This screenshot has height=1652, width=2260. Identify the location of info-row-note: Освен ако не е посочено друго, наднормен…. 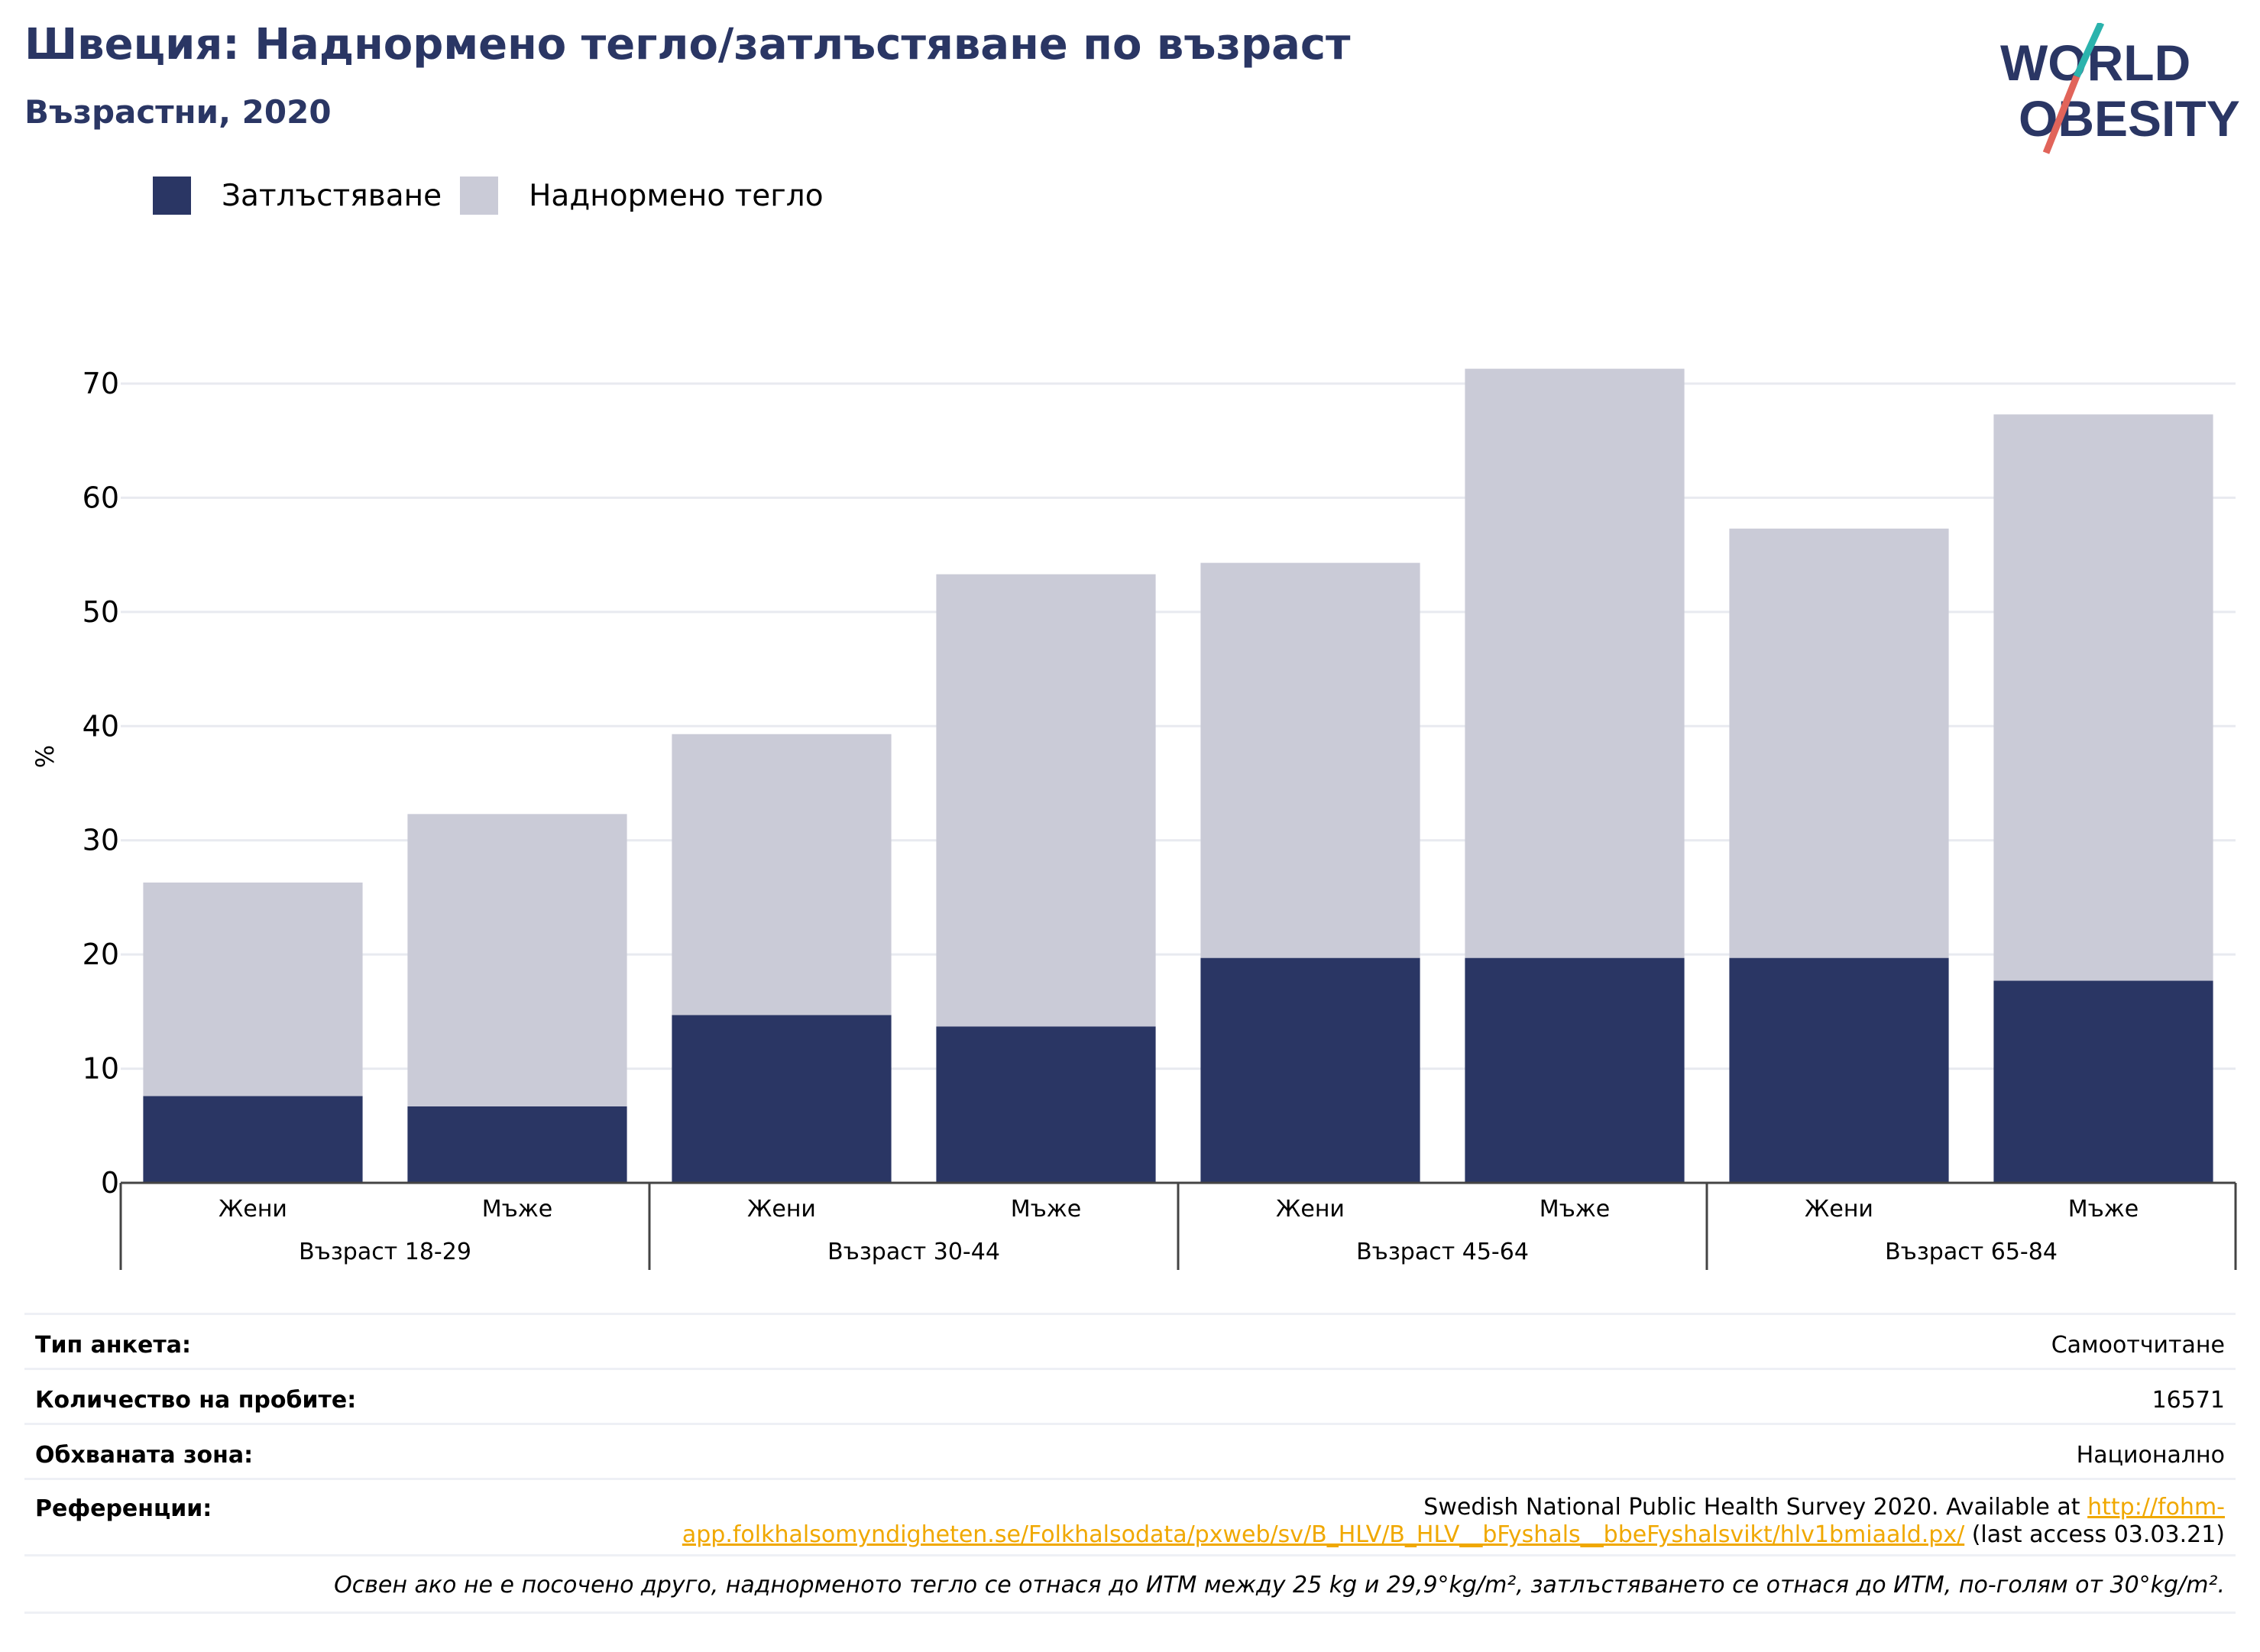
(1130, 1584).